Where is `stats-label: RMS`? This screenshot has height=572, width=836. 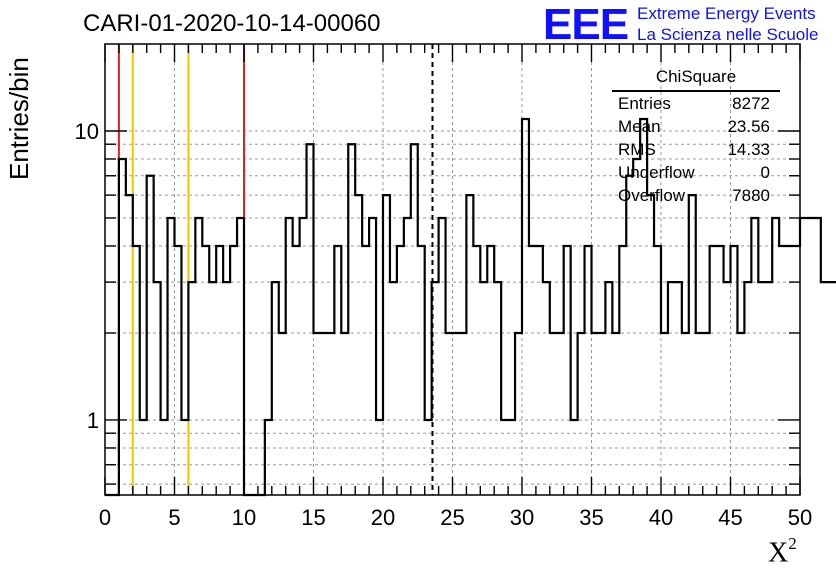
stats-label: RMS is located at coordinates (637, 149).